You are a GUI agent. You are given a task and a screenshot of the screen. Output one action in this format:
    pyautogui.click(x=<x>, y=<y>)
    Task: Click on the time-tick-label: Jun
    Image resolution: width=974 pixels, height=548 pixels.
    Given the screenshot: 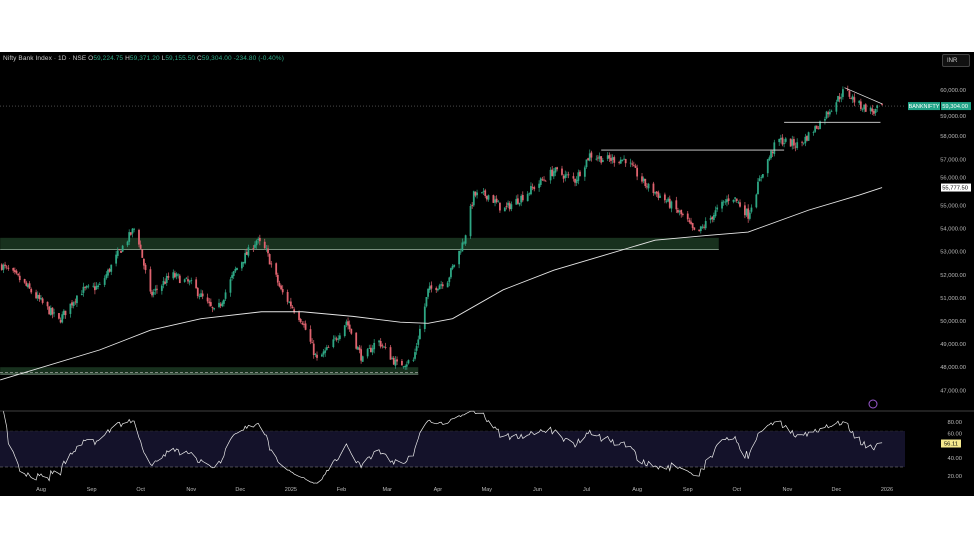 What is the action you would take?
    pyautogui.click(x=537, y=490)
    